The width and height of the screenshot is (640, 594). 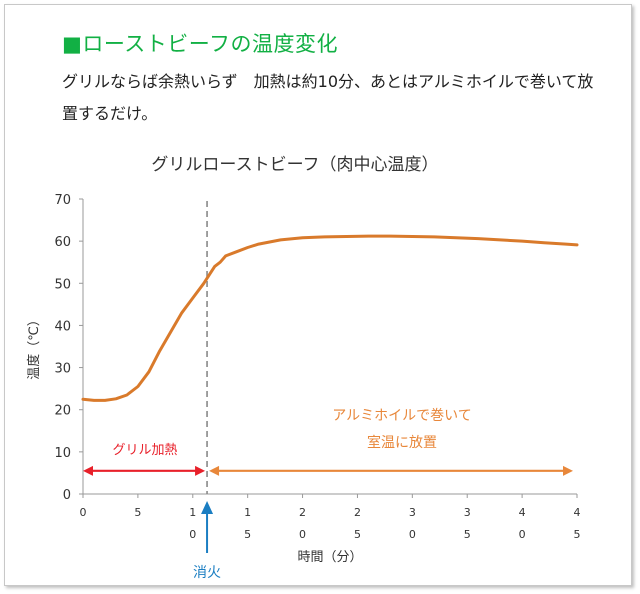 What do you see at coordinates (402, 442) in the screenshot?
I see `wrap-label-line: 室温に放置` at bounding box center [402, 442].